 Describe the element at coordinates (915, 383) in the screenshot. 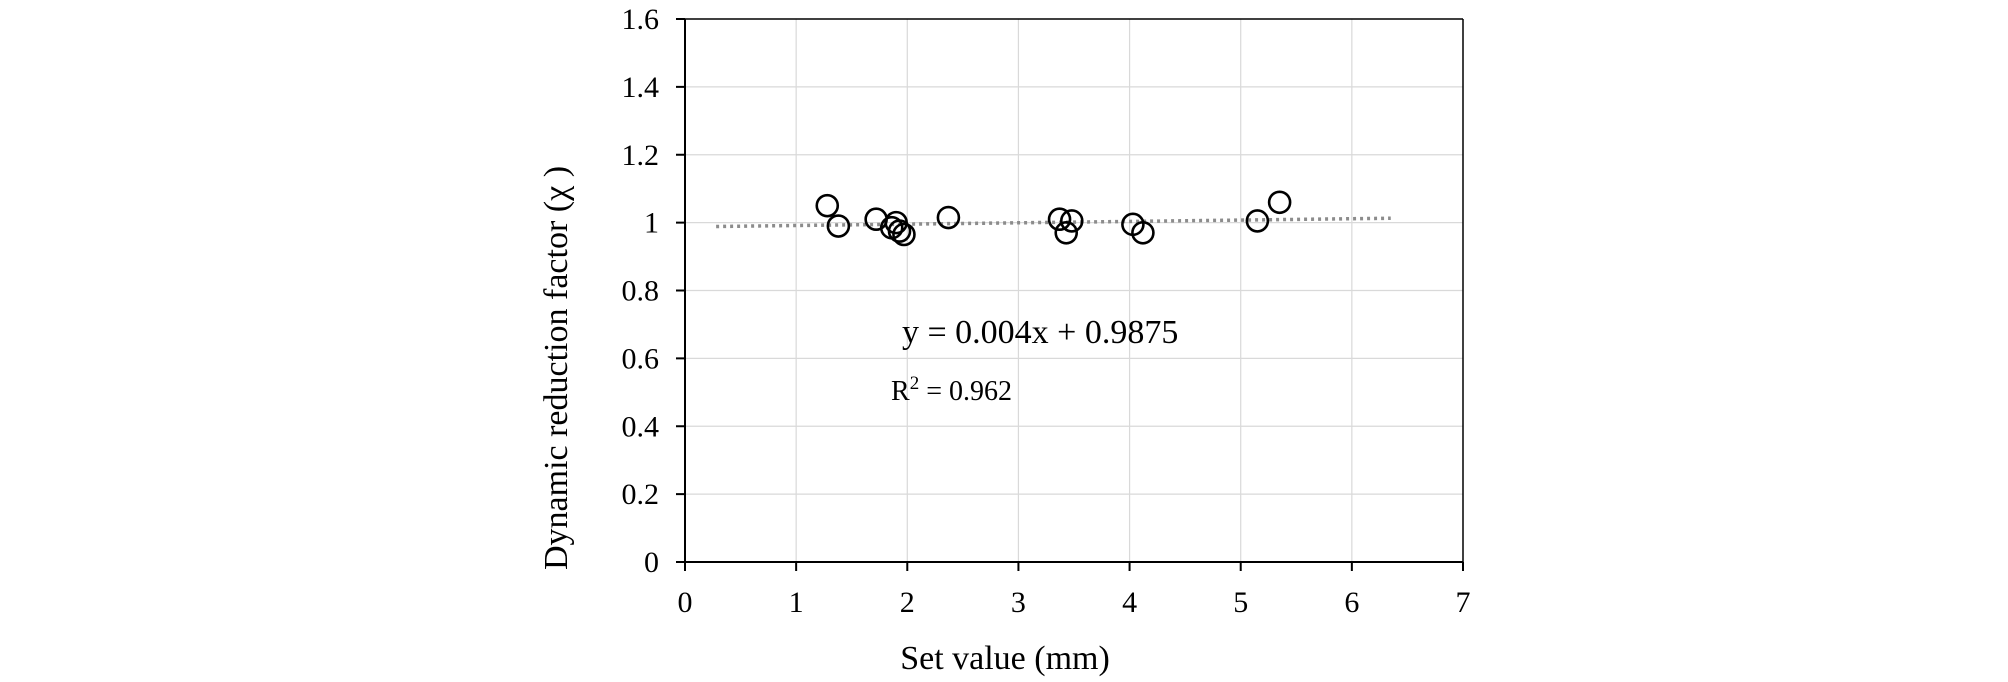

I see `r-squared-superscript: 2` at that location.